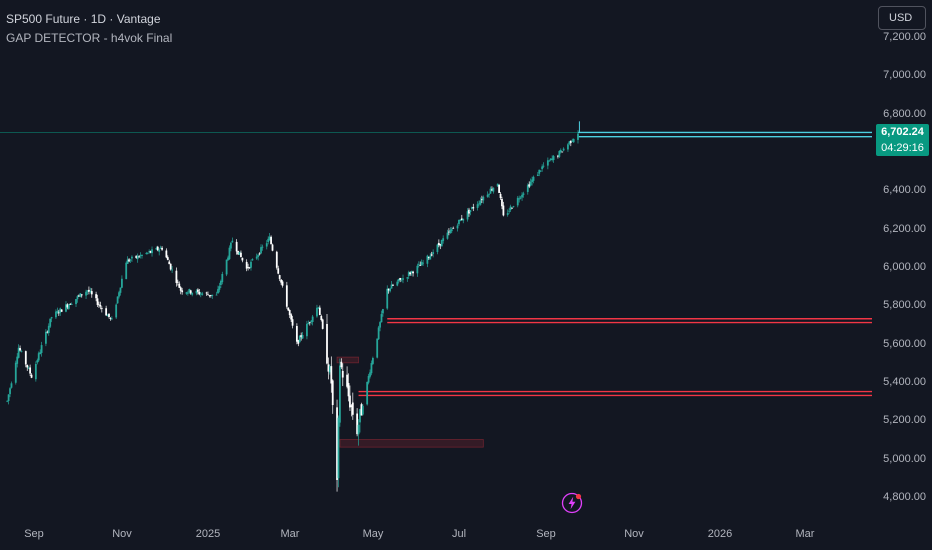 This screenshot has height=550, width=932. What do you see at coordinates (904, 190) in the screenshot?
I see `price-axis-label: 6,400.00` at bounding box center [904, 190].